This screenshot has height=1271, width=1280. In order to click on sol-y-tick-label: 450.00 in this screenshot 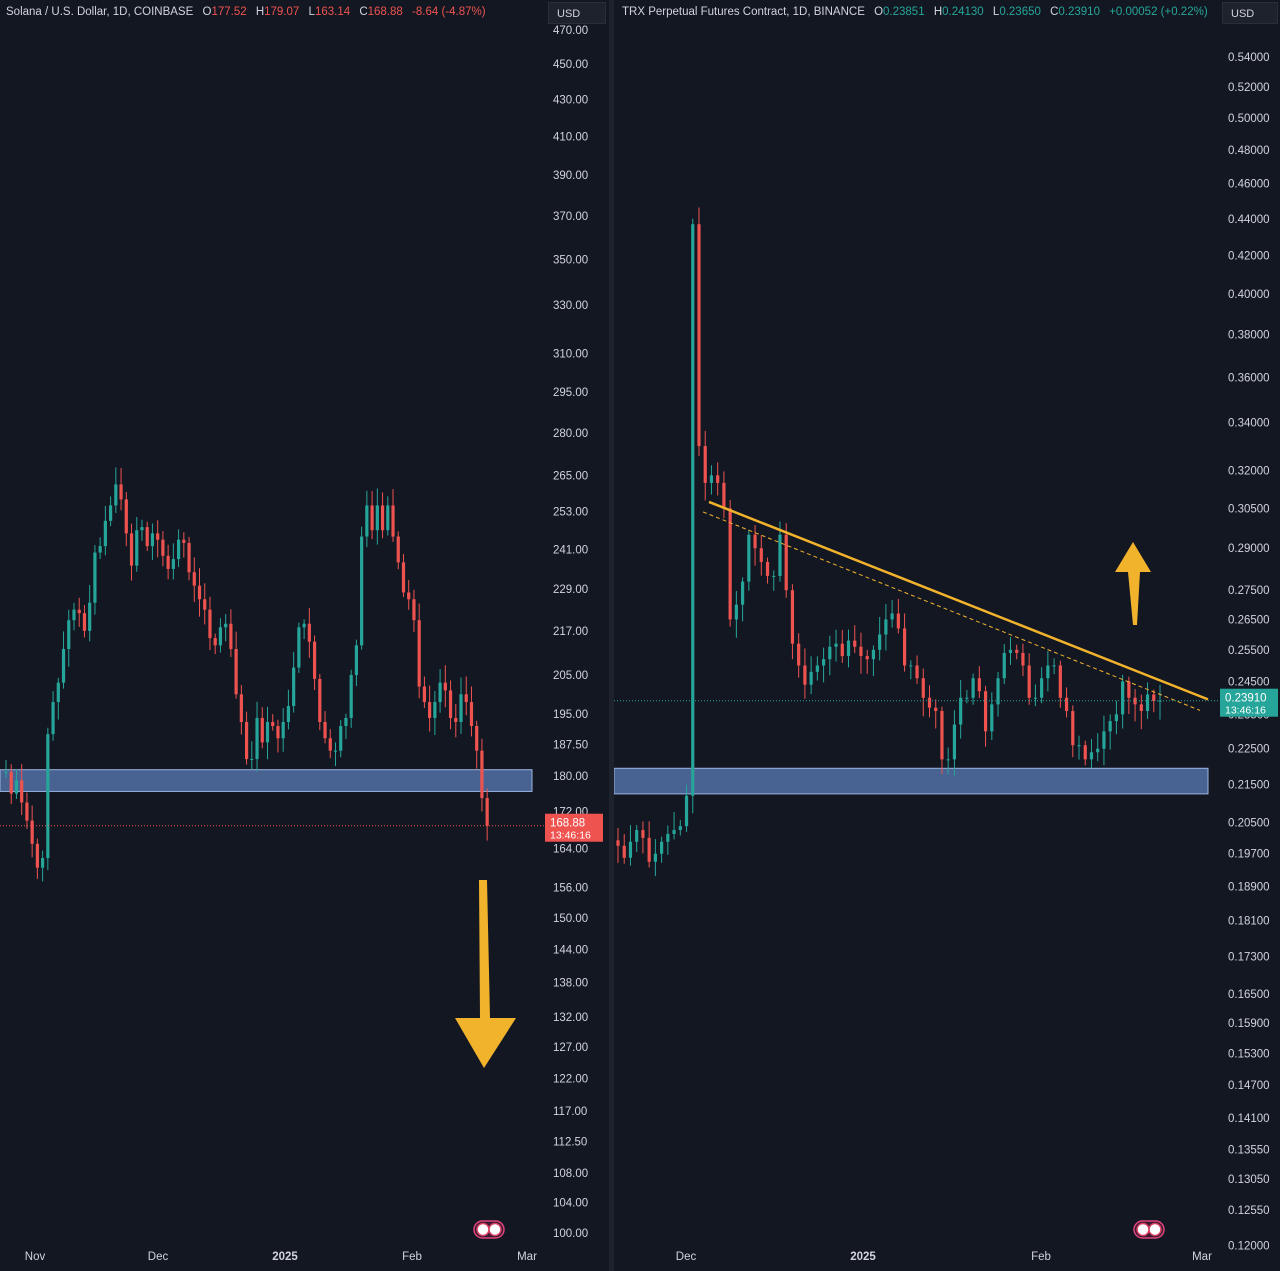, I will do `click(570, 65)`.